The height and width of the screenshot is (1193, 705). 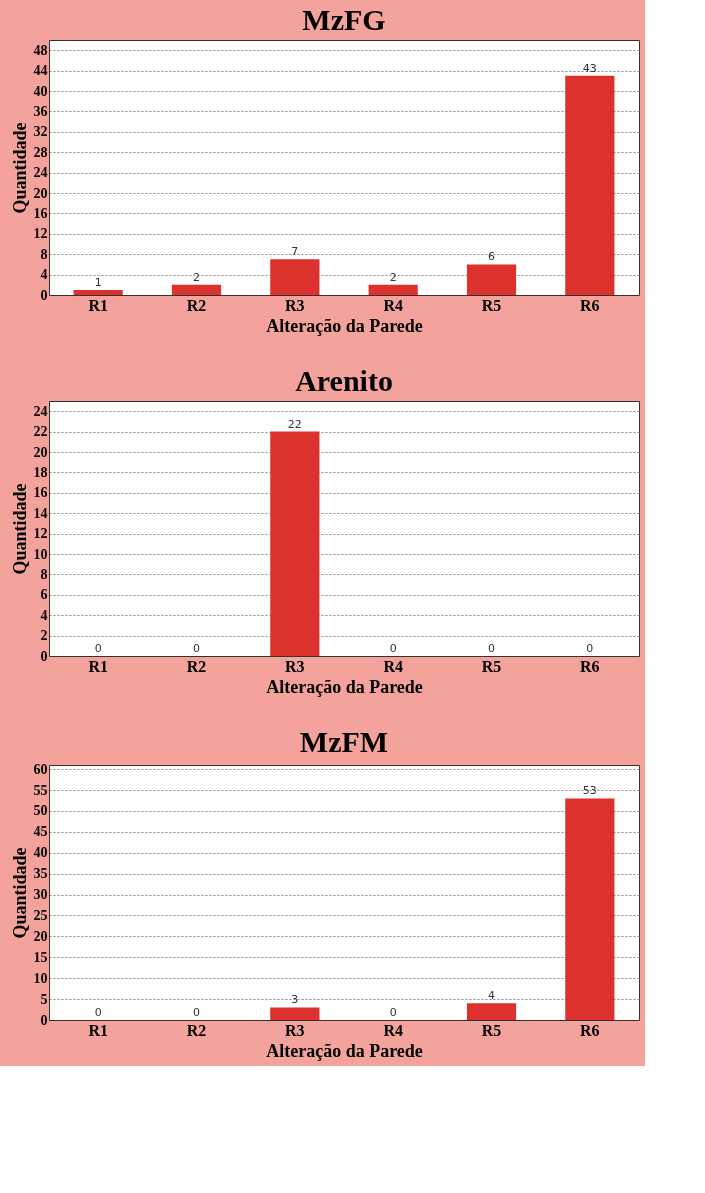 I want to click on data-label: 43, so click(x=589, y=68).